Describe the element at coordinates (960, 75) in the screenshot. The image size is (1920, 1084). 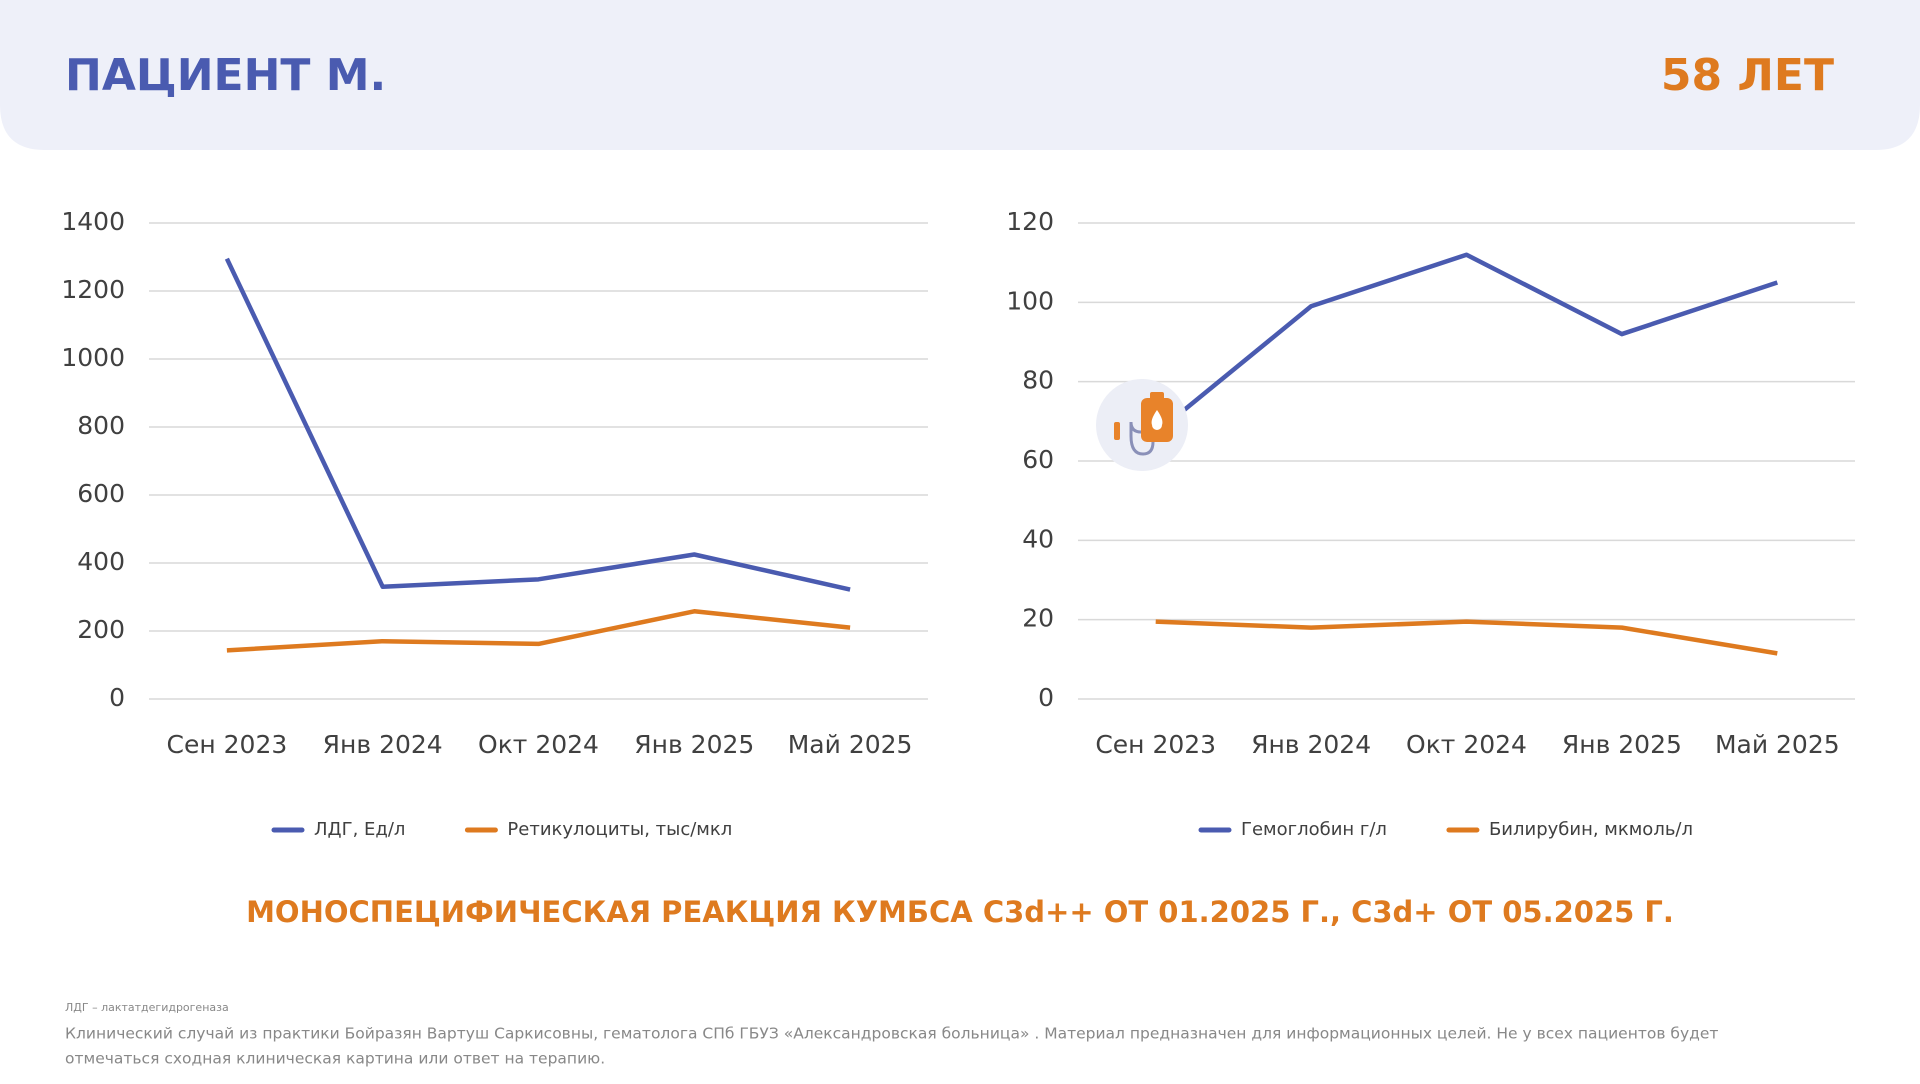
I see `header-band` at that location.